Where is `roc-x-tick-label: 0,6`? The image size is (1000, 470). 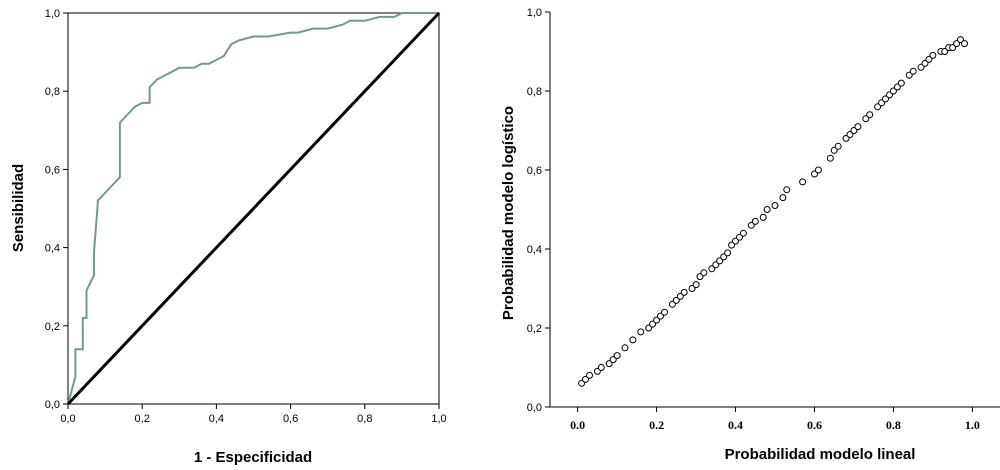 roc-x-tick-label: 0,6 is located at coordinates (290, 419).